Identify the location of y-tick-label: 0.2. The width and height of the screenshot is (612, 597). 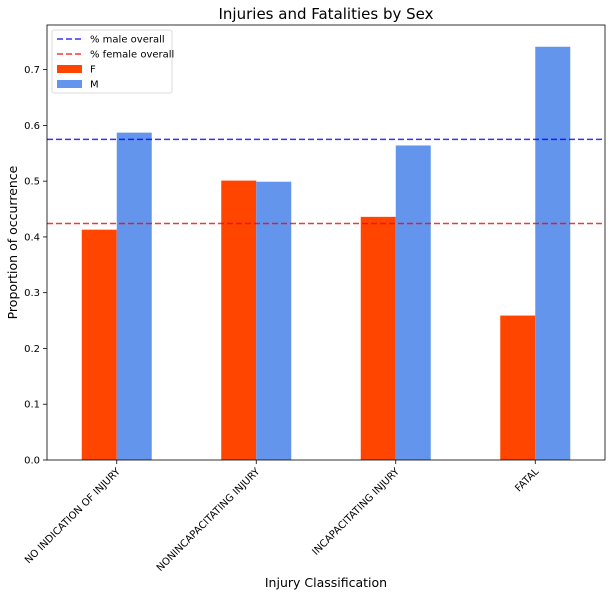
(32, 349).